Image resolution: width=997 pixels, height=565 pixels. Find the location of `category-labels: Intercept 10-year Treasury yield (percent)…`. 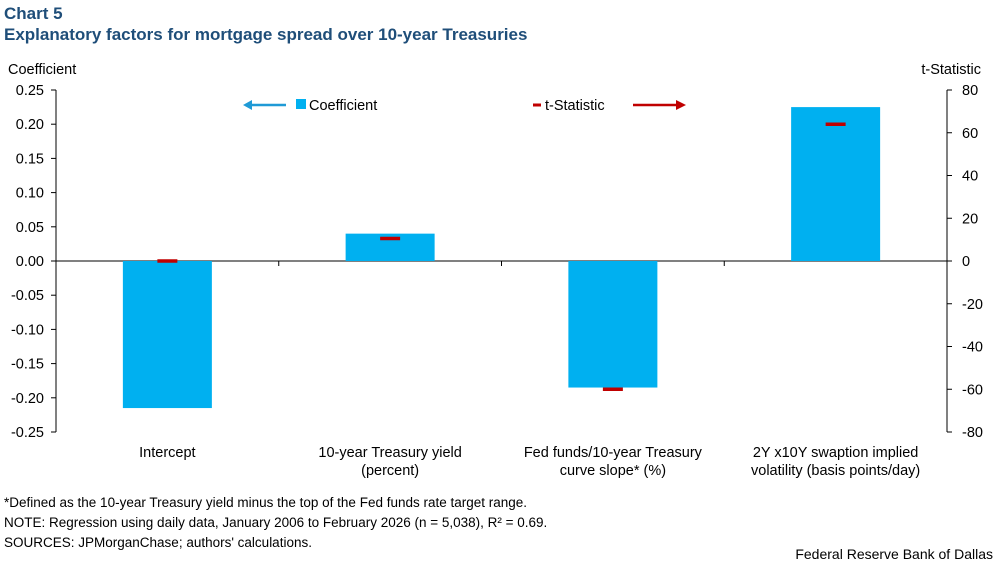

category-labels: Intercept 10-year Treasury yield (percent)… is located at coordinates (529, 462).